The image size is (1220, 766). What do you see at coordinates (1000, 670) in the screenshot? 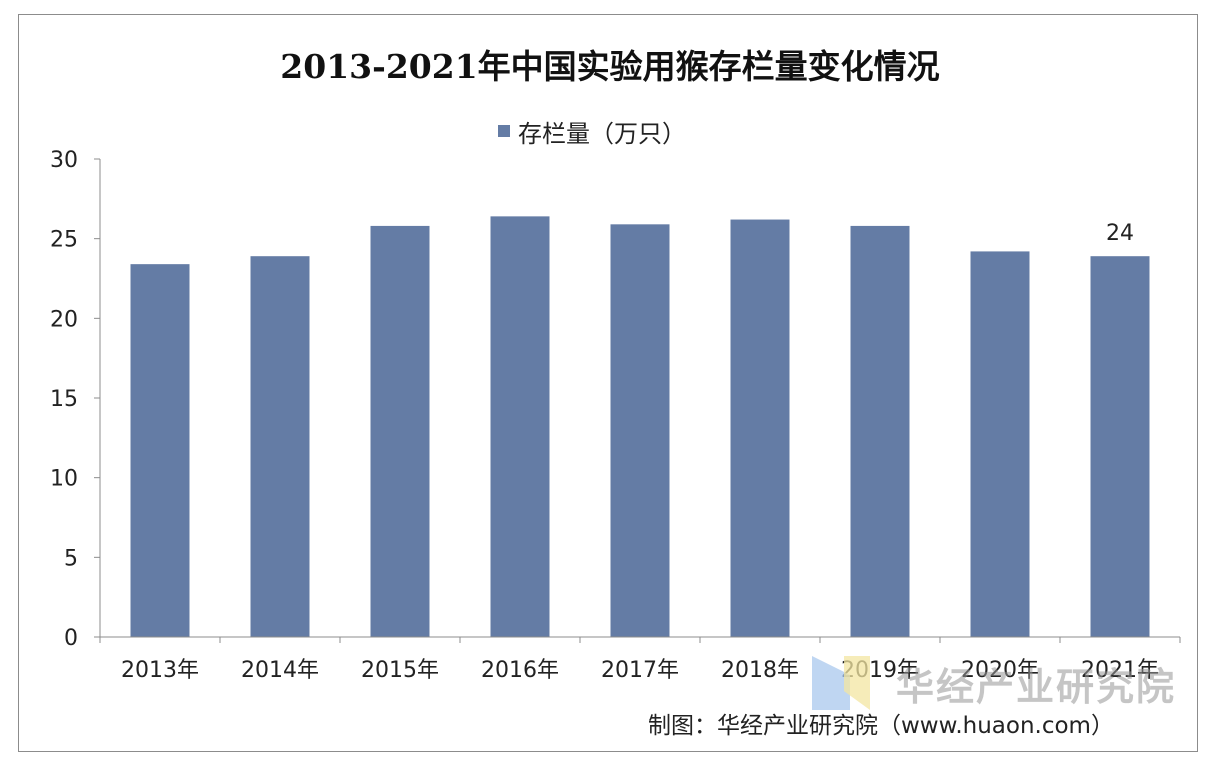
I see `x-tick-label-7: 2020年` at bounding box center [1000, 670].